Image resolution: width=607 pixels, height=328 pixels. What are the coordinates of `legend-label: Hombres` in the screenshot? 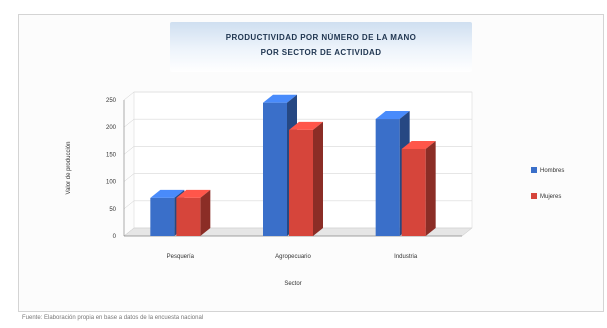 It's located at (552, 171).